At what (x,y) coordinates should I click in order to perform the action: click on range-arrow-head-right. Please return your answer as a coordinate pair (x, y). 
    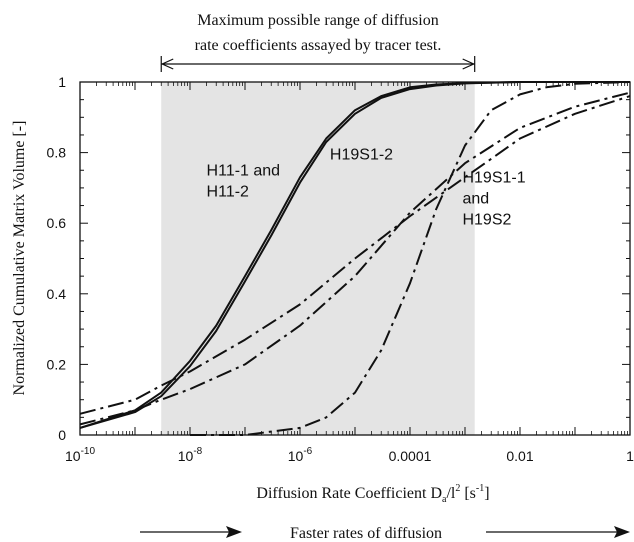
    Looking at the image, I should click on (469, 64).